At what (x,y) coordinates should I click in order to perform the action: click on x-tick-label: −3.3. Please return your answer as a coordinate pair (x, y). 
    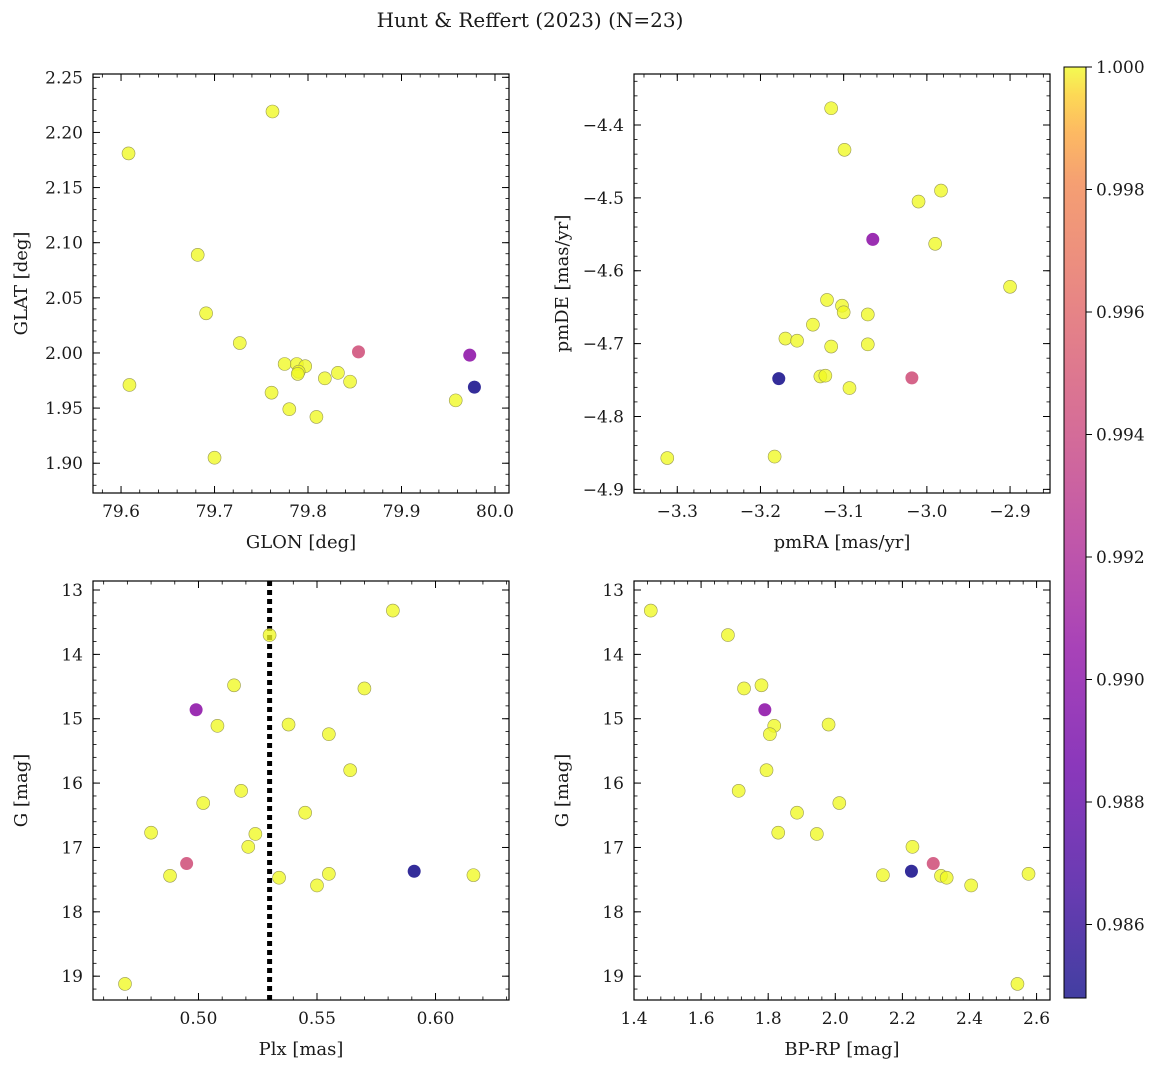
    Looking at the image, I should click on (677, 512).